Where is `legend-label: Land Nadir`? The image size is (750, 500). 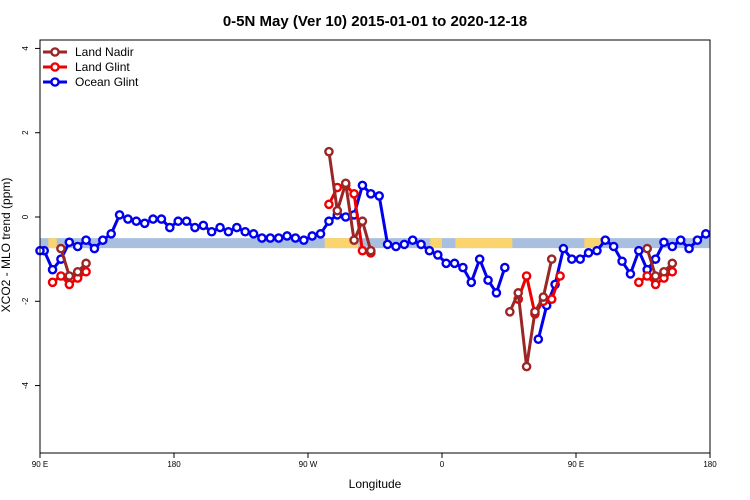 legend-label: Land Nadir is located at coordinates (104, 52).